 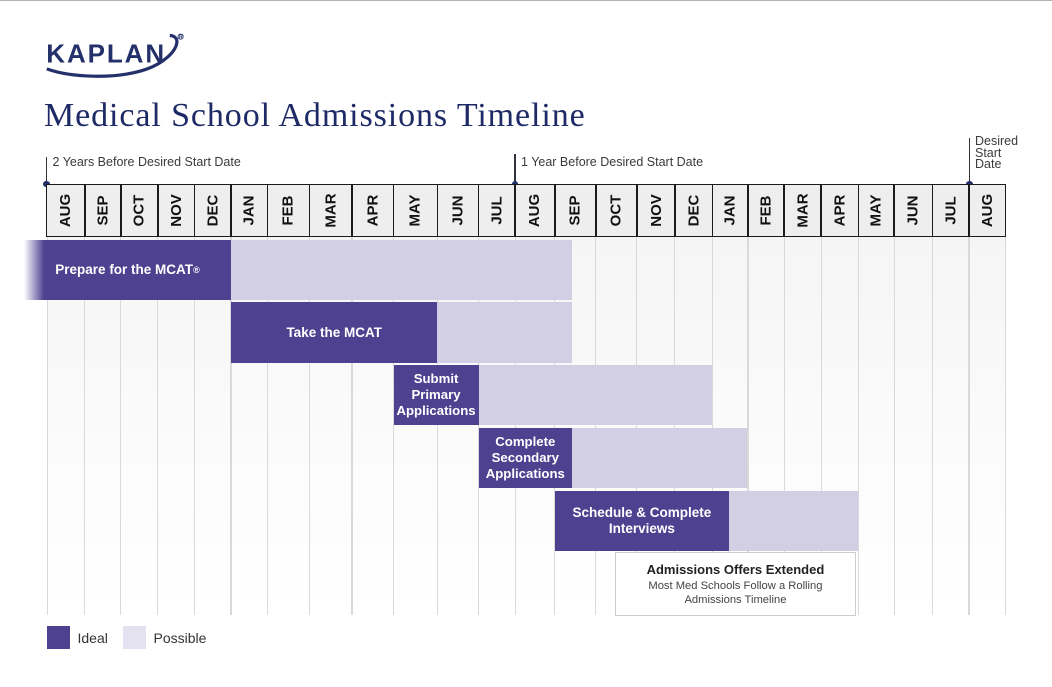 I want to click on svg-text: KAPLAN, so click(x=106, y=53).